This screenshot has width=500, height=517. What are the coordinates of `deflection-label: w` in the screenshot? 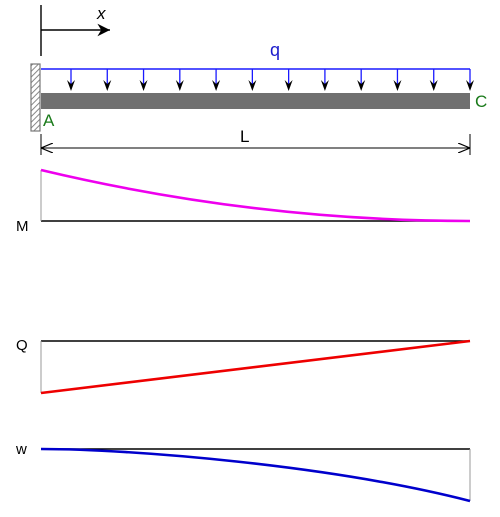 It's located at (21, 449).